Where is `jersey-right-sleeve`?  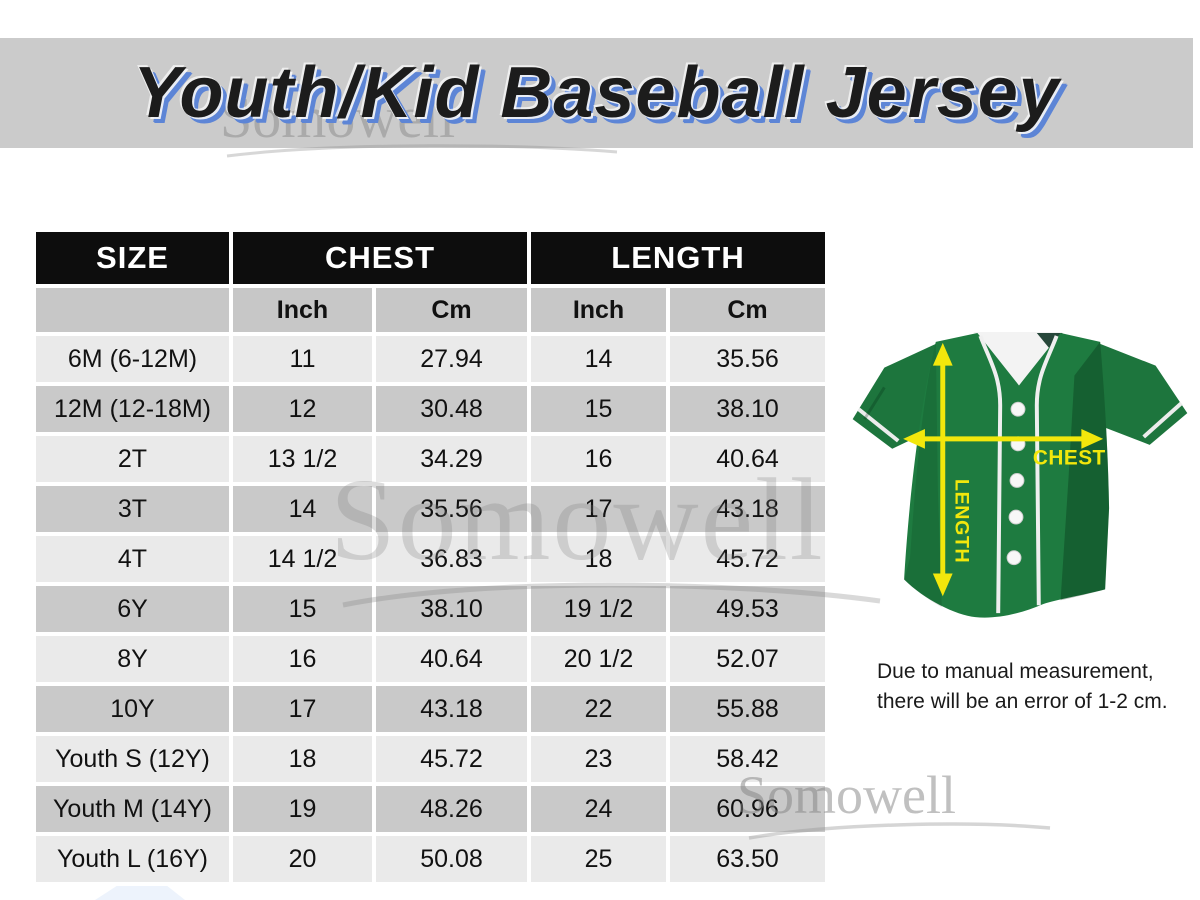 jersey-right-sleeve is located at coordinates (1143, 394).